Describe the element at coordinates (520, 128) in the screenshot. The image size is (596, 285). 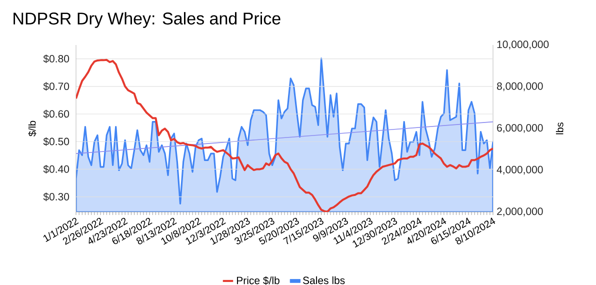
I see `y2-tick-label: 6,000,000` at that location.